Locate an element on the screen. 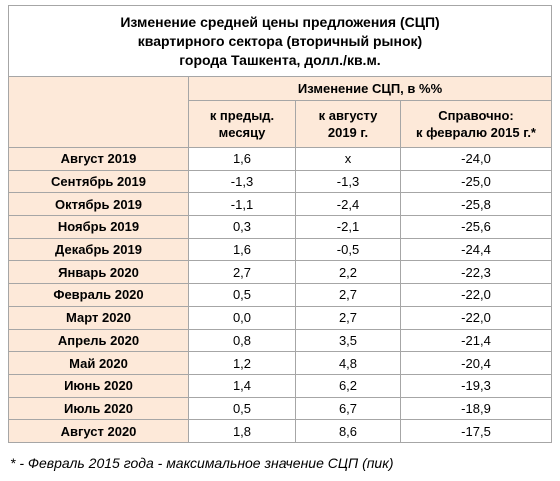 The height and width of the screenshot is (481, 560). row-label: Август 2020 is located at coordinates (98, 431).